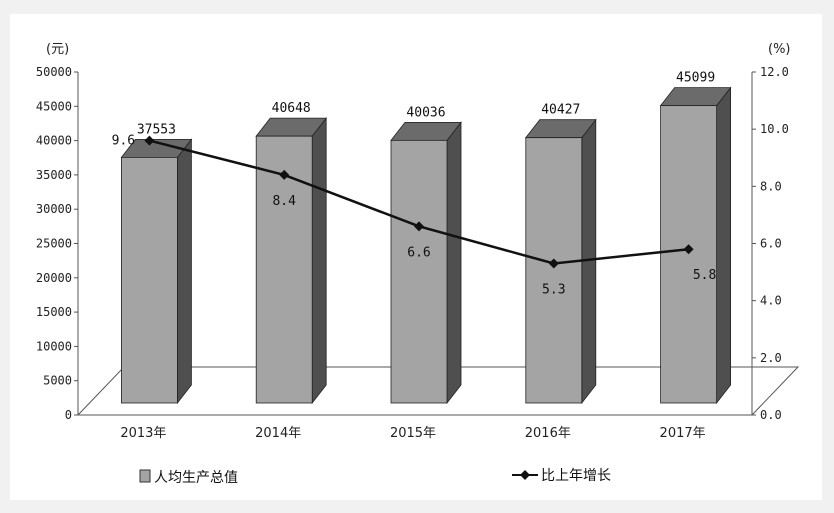 The image size is (834, 513). Describe the element at coordinates (704, 275) in the screenshot. I see `line-value-label: 5.8` at that location.